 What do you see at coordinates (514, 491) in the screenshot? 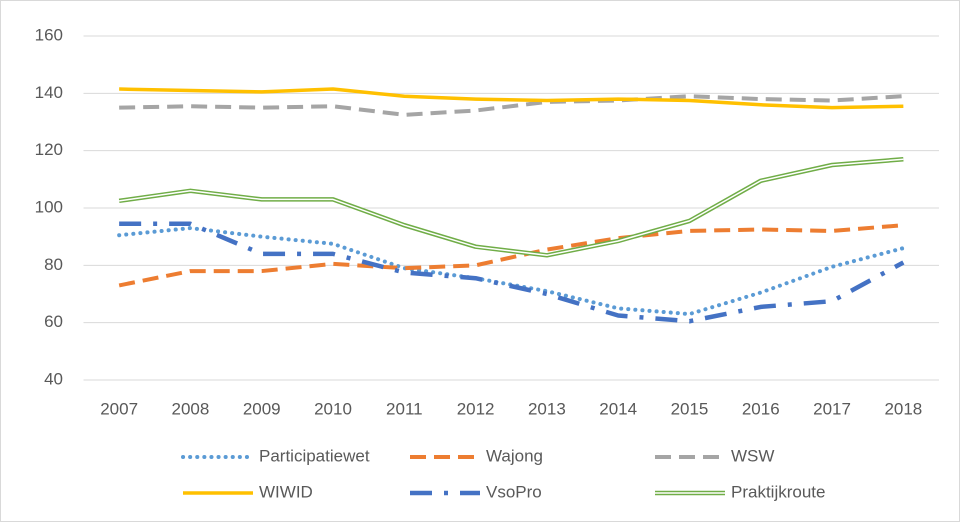
I see `legend-label: VsoPro` at bounding box center [514, 491].